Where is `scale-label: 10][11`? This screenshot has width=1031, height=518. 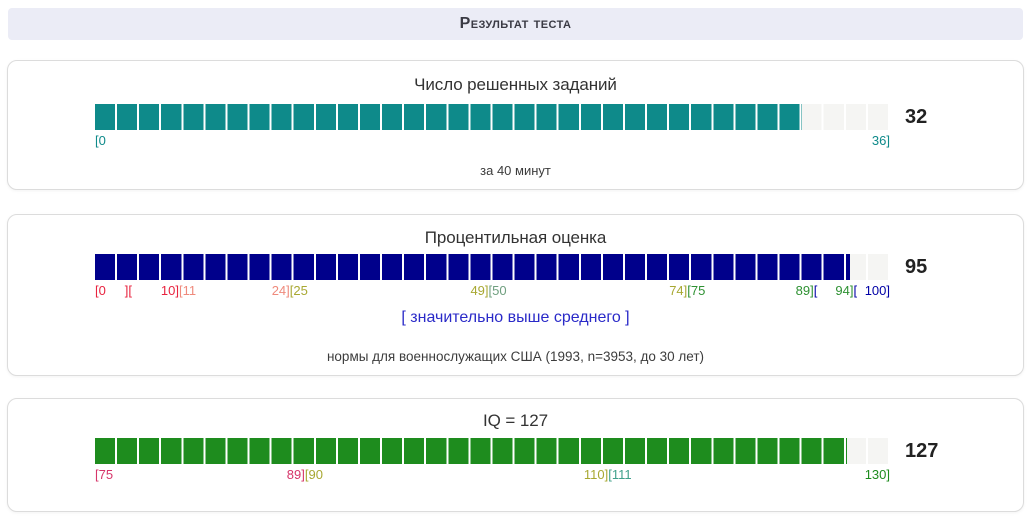
scale-label: 10][11 is located at coordinates (178, 291).